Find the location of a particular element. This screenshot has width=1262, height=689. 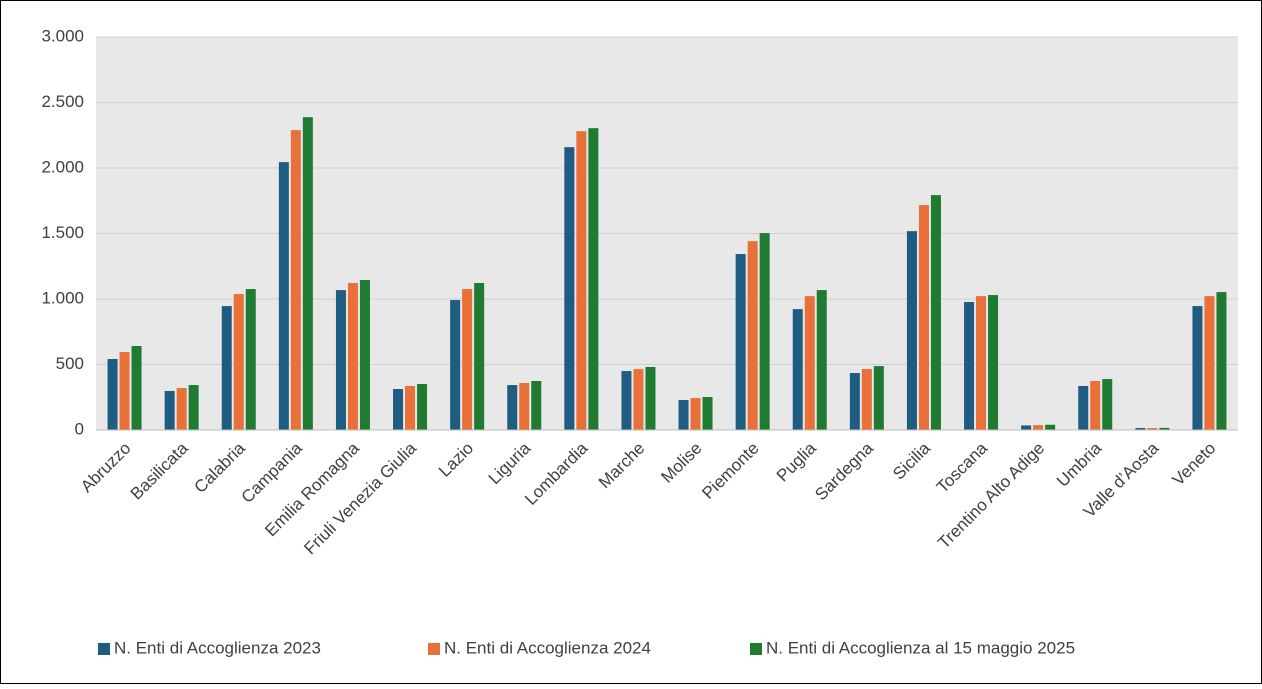

legend-label: N. Enti di Accoglienza al 15 maggio 2025 is located at coordinates (920, 647).